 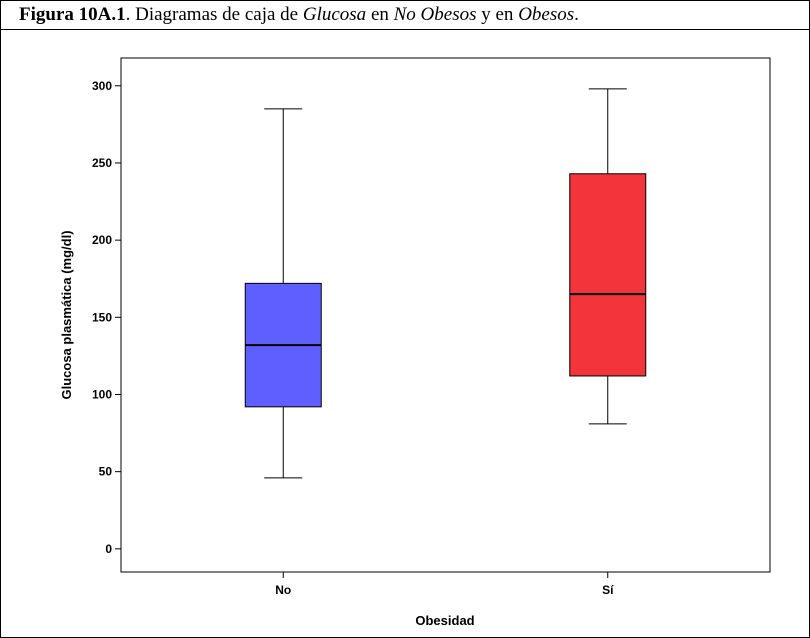 I want to click on caption-group-1: No Obesos, so click(x=435, y=14).